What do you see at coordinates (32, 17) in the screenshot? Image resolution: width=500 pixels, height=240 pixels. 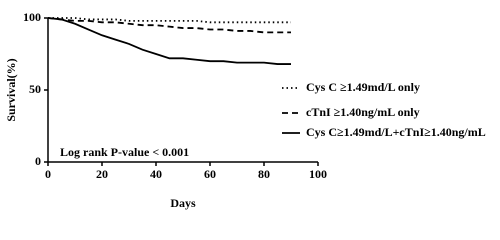 I see `y-tick-label: 100` at bounding box center [32, 17].